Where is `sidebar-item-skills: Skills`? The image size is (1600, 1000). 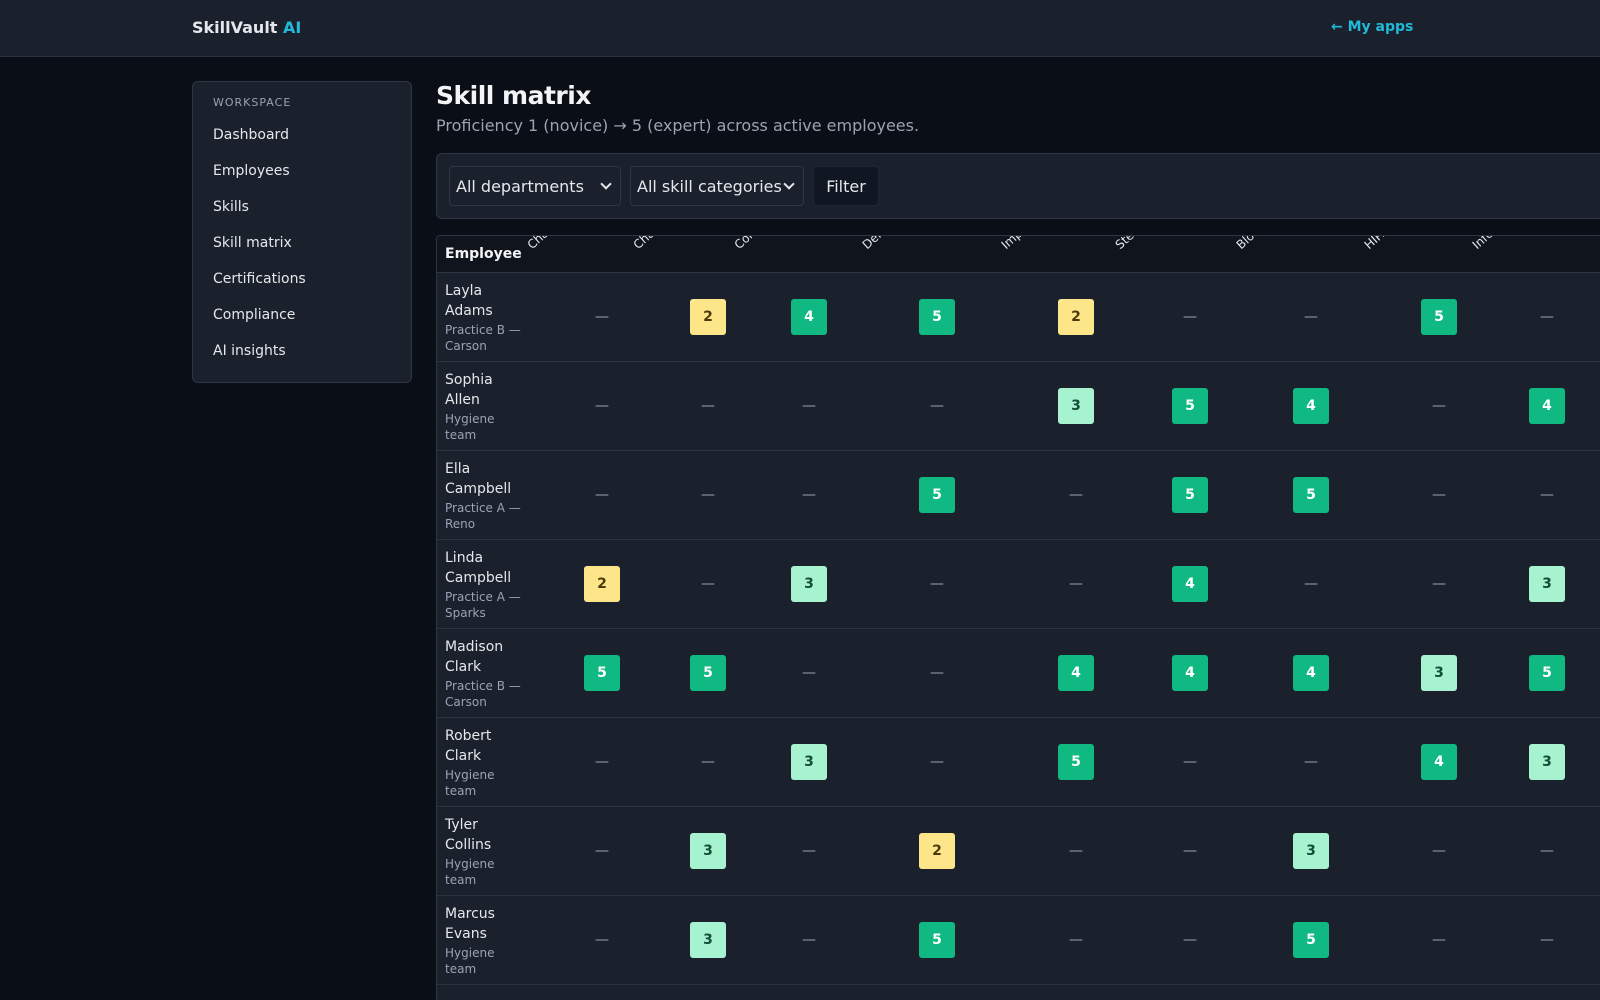 sidebar-item-skills: Skills is located at coordinates (231, 207).